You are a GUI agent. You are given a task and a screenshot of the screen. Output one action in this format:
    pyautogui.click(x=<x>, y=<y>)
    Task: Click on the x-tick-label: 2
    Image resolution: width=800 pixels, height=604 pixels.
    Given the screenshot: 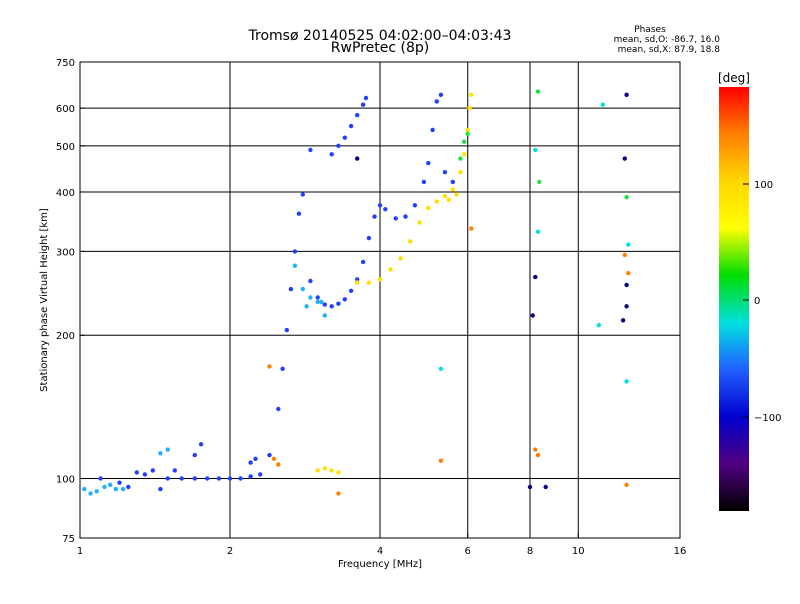 What is the action you would take?
    pyautogui.click(x=230, y=551)
    